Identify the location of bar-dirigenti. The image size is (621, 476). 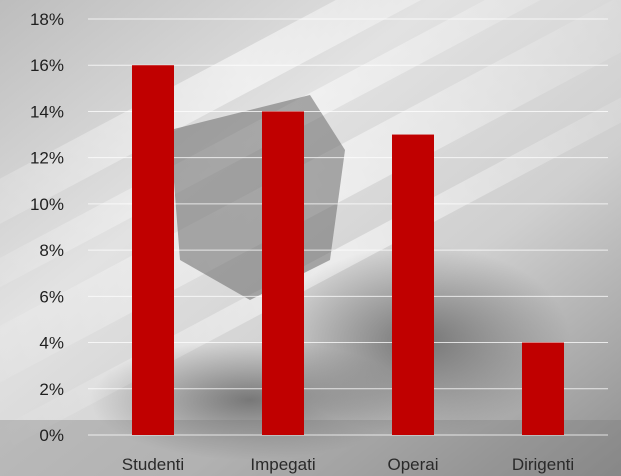
(543, 388).